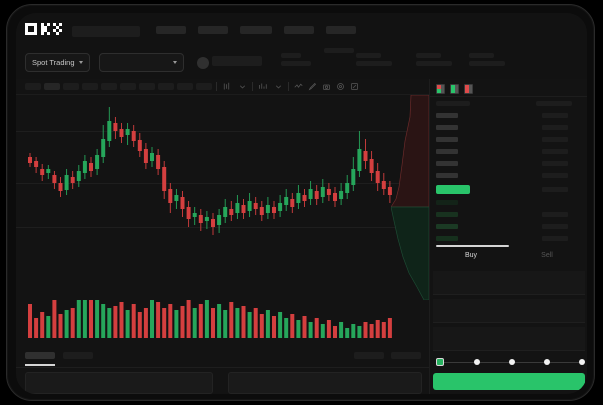 This screenshot has height=405, width=603. Describe the element at coordinates (312, 86) in the screenshot. I see `drawing-tool-icon` at that location.